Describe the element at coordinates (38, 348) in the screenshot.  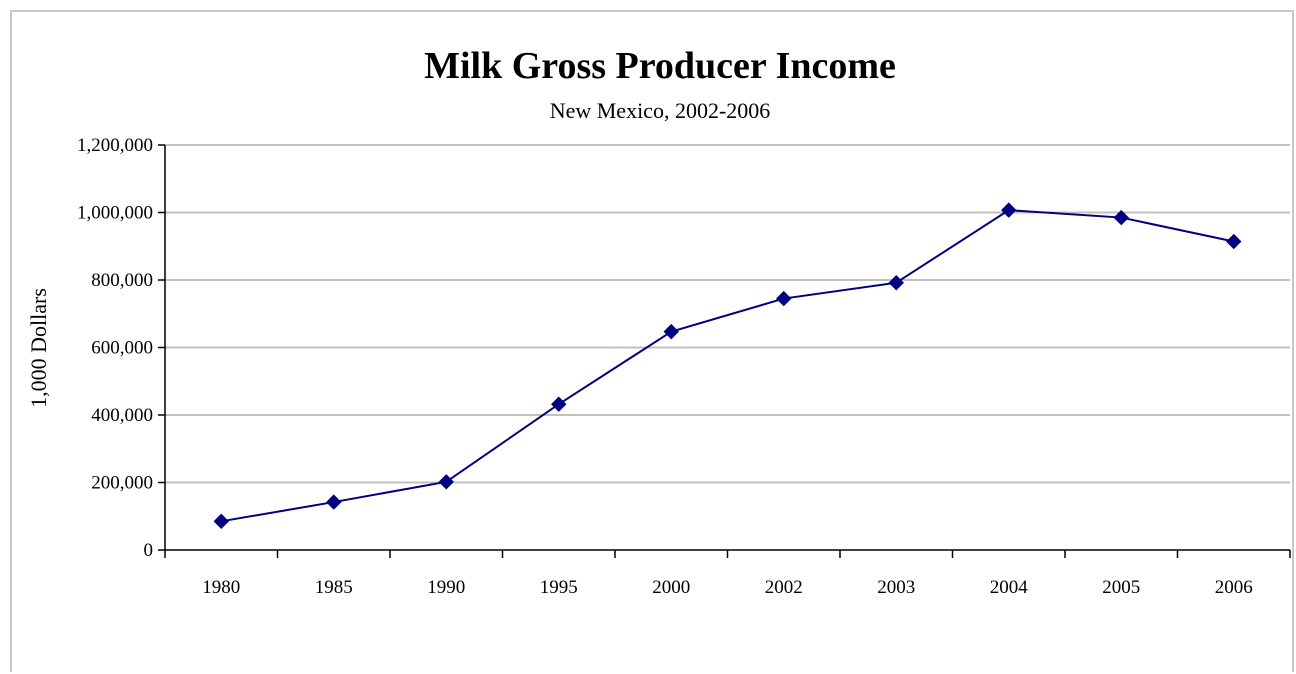
I see `y-axis-title: 1,000 Dollars` at that location.